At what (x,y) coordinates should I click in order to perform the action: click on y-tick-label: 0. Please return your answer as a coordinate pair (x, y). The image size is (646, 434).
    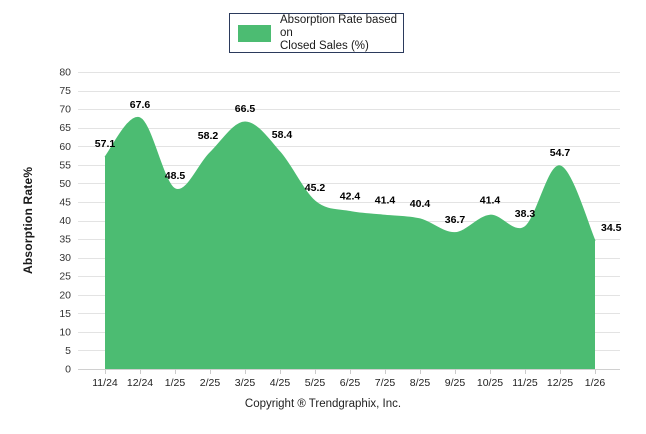
    Looking at the image, I should click on (68, 370).